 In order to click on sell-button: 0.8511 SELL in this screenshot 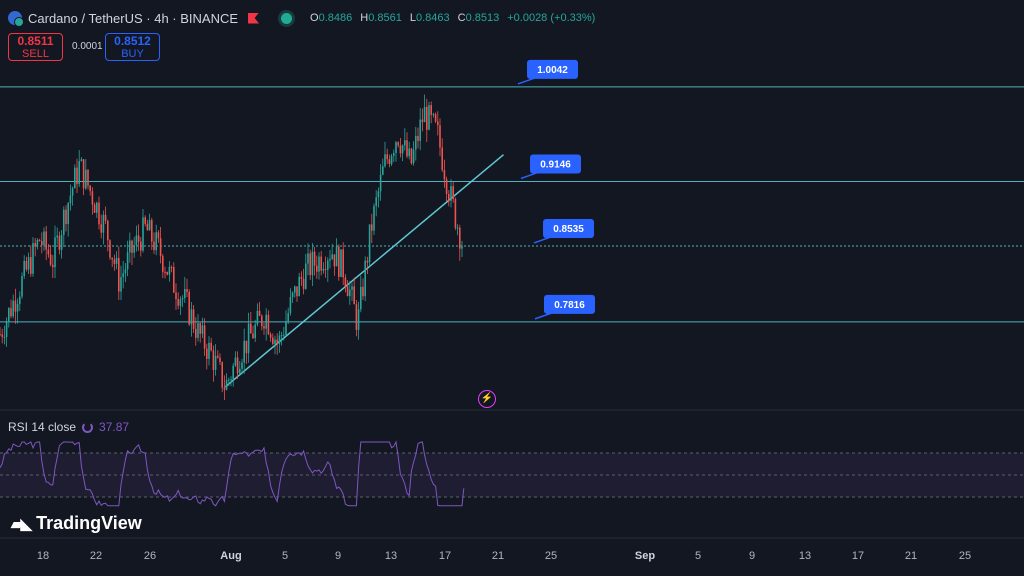, I will do `click(35, 47)`.